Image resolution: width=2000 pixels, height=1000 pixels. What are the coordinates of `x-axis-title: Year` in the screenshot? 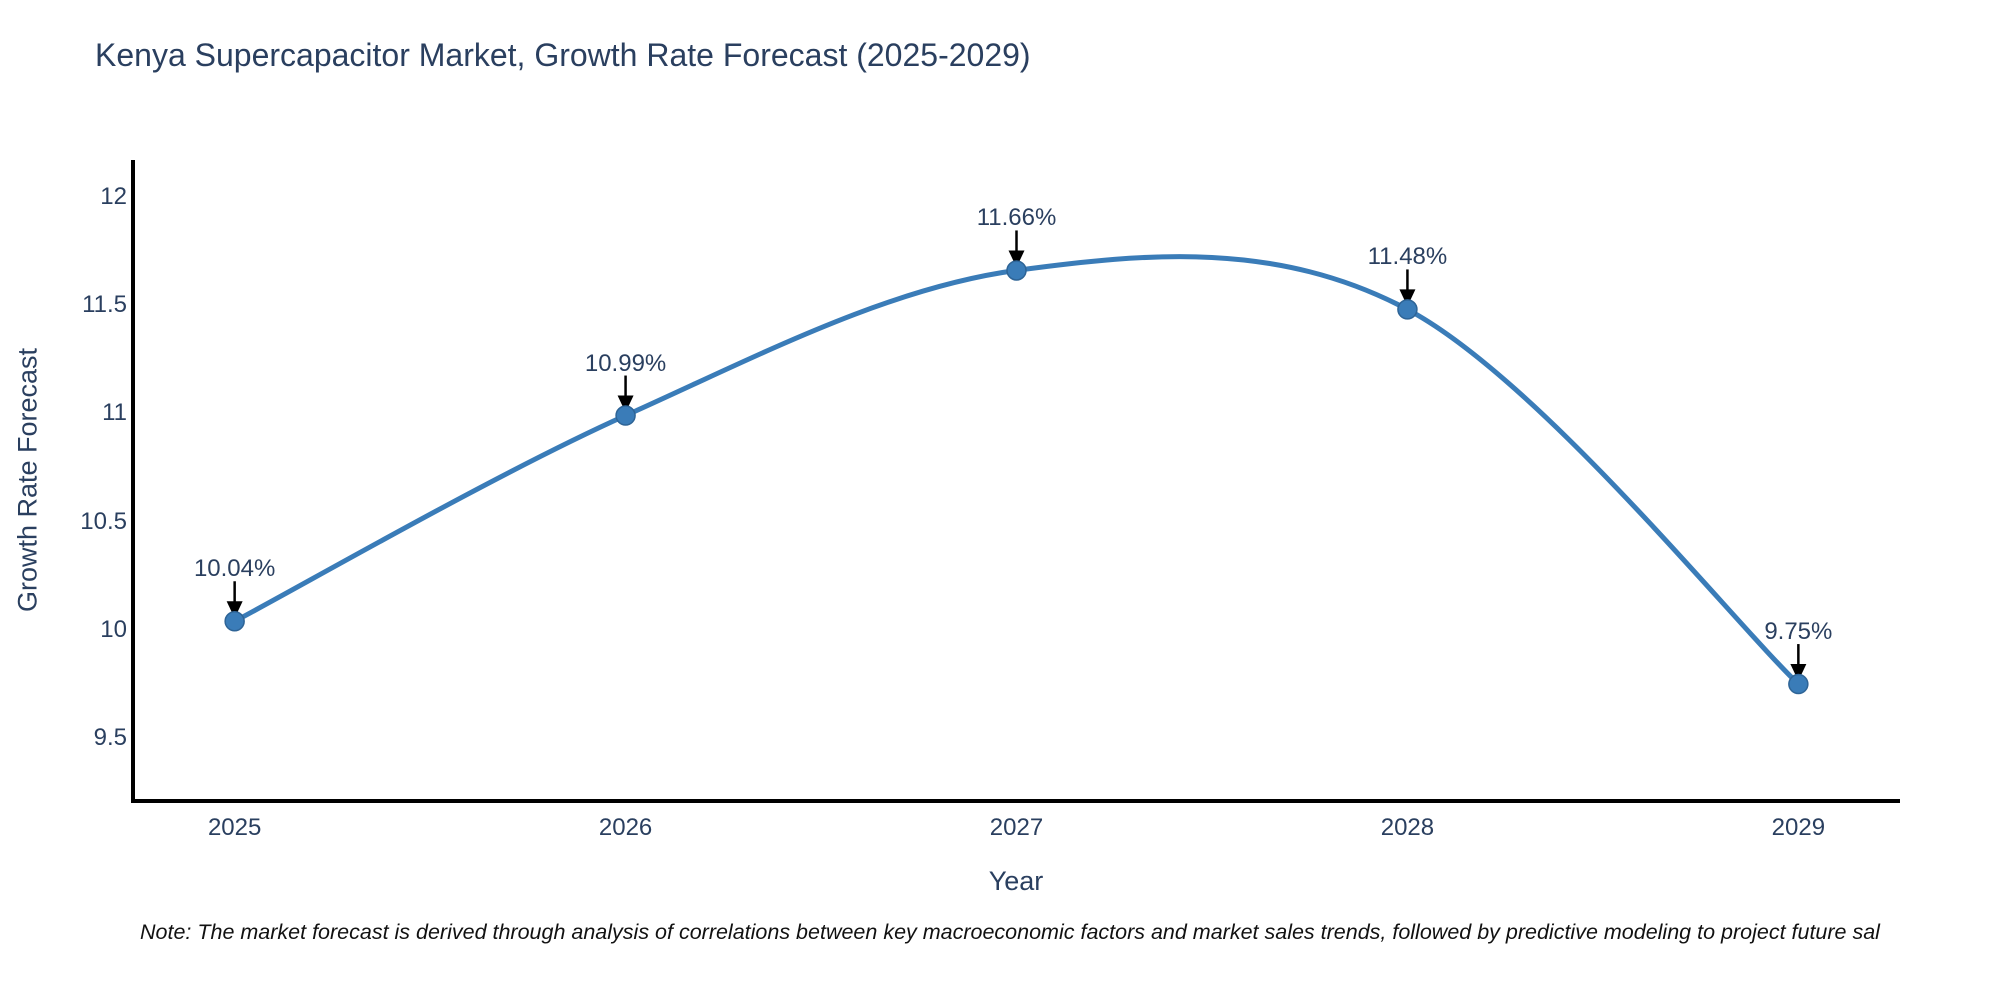 It's located at (1016, 881).